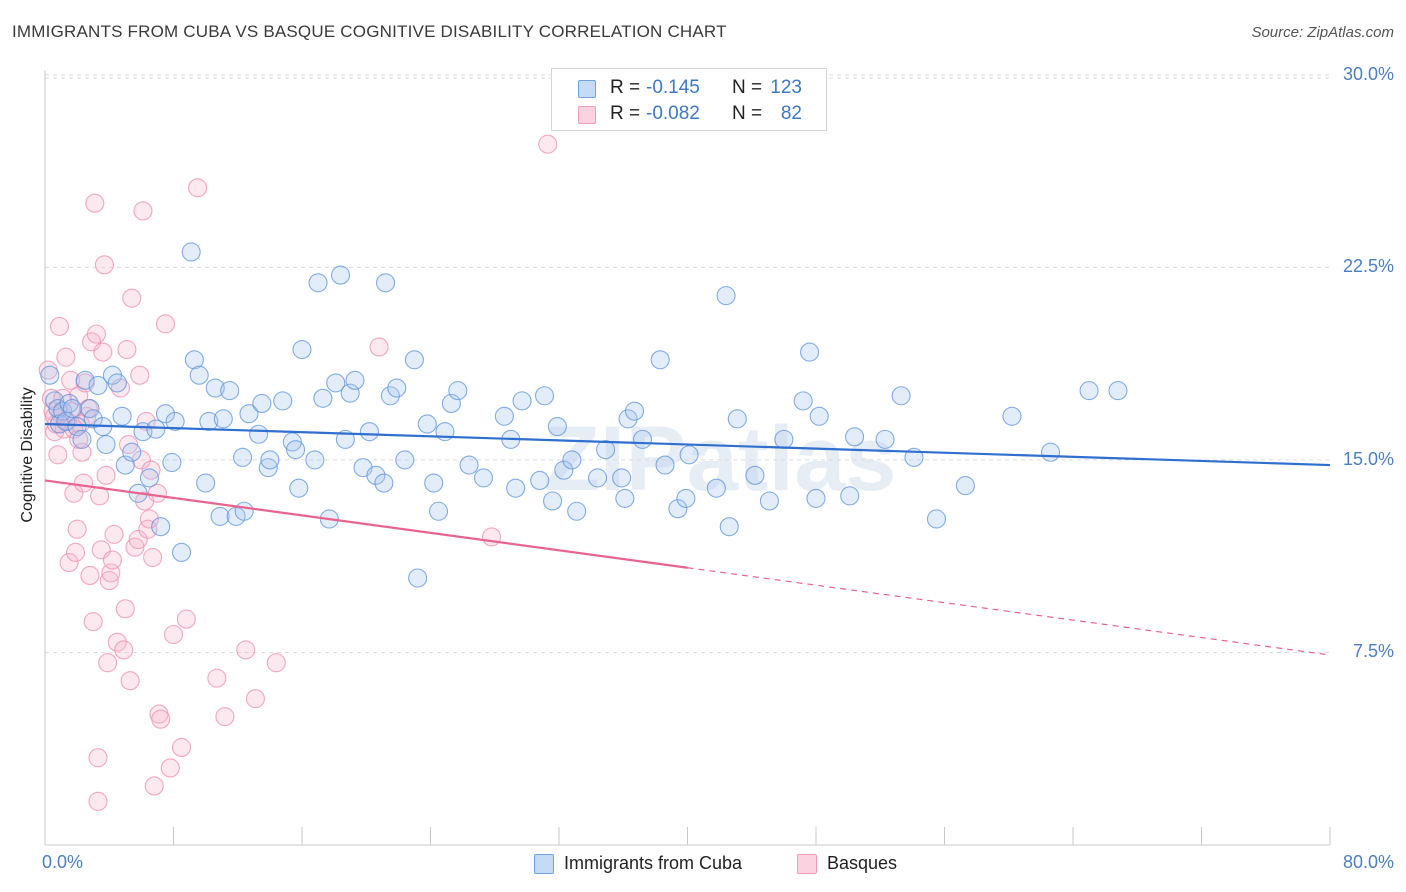  I want to click on basques-trend-extension, so click(1009, 611).